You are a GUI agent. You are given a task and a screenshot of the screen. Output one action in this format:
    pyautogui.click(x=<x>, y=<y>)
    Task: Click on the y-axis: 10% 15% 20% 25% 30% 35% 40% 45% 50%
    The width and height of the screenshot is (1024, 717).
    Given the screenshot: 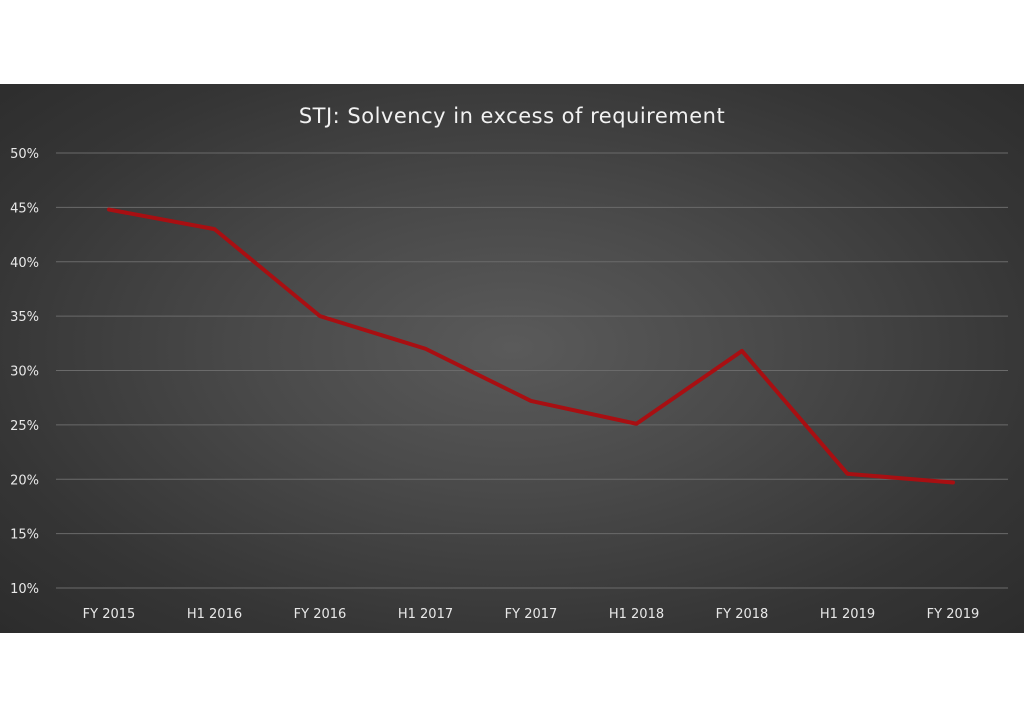 What is the action you would take?
    pyautogui.click(x=24, y=372)
    